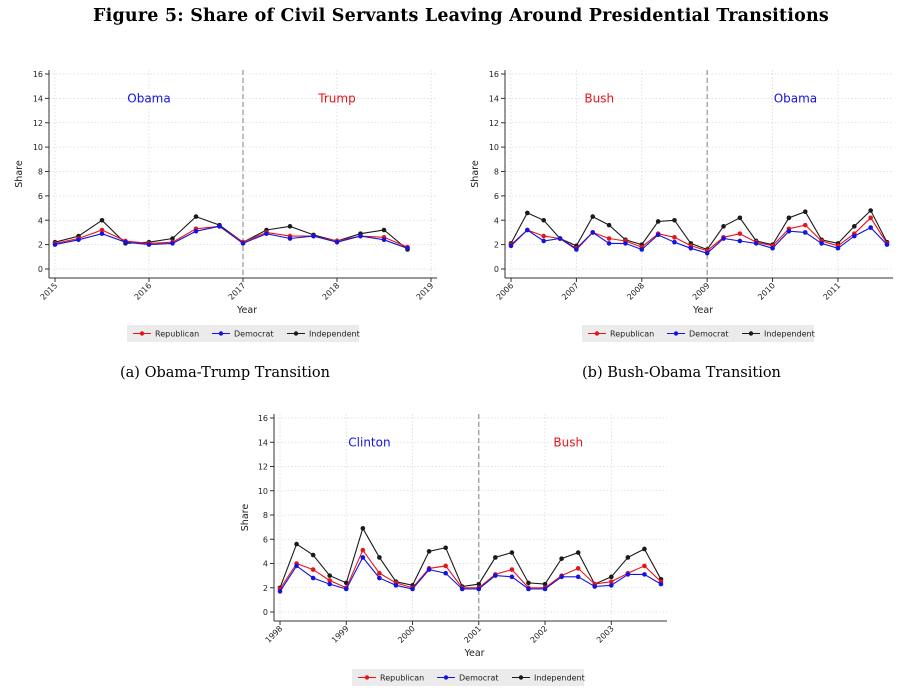 The width and height of the screenshot is (922, 696). Describe the element at coordinates (274, 634) in the screenshot. I see `x-tick-label: 1998` at that location.